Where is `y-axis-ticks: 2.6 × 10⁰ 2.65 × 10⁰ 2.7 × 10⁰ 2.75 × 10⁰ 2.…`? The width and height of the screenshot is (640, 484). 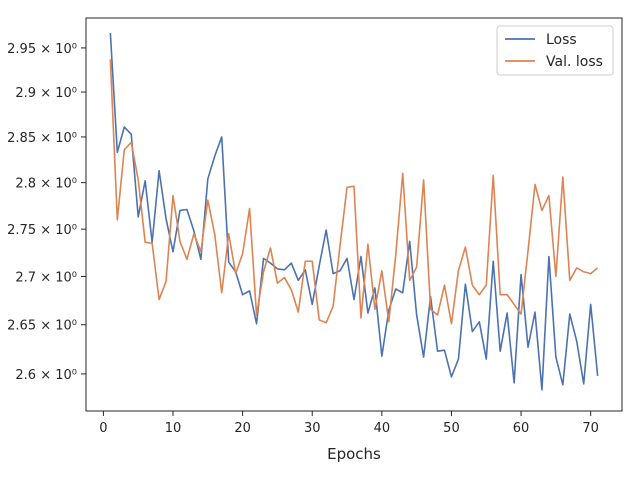
y-axis-ticks: 2.6 × 10⁰ 2.65 × 10⁰ 2.7 × 10⁰ 2.75 × 10⁰ 2.… is located at coordinates (46, 212).